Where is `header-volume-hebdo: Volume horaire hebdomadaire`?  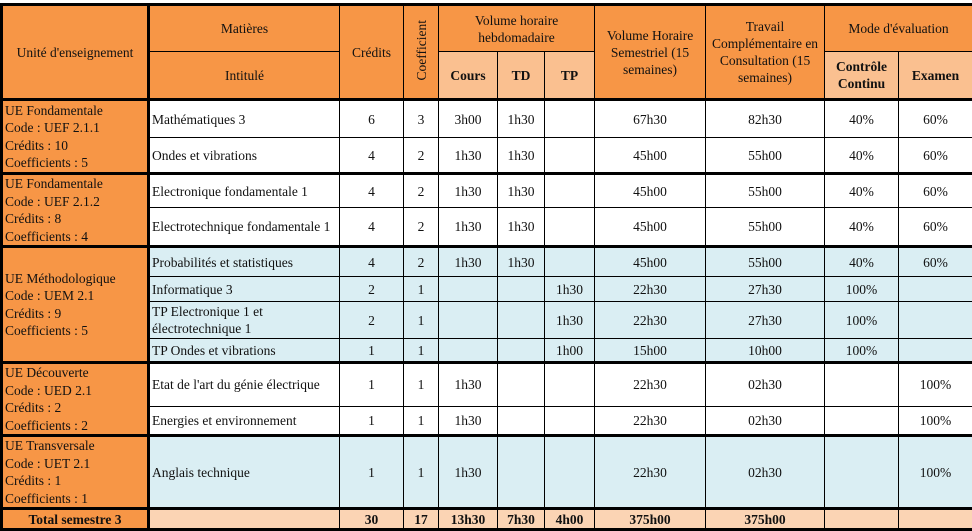 header-volume-hebdo: Volume horaire hebdomadaire is located at coordinates (517, 28).